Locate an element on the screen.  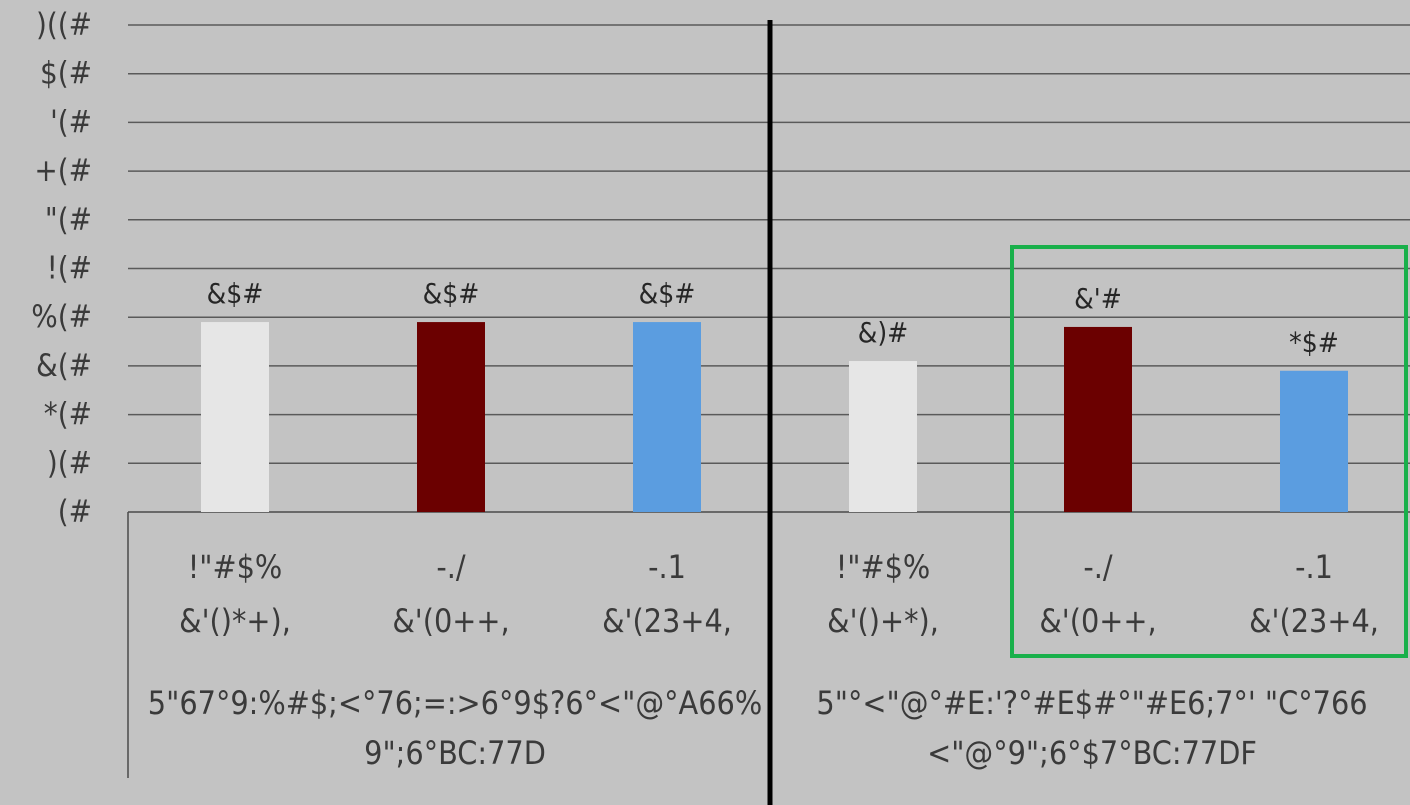
group-label: <"@°9";6°$7°BC:77DF is located at coordinates (1092, 753).